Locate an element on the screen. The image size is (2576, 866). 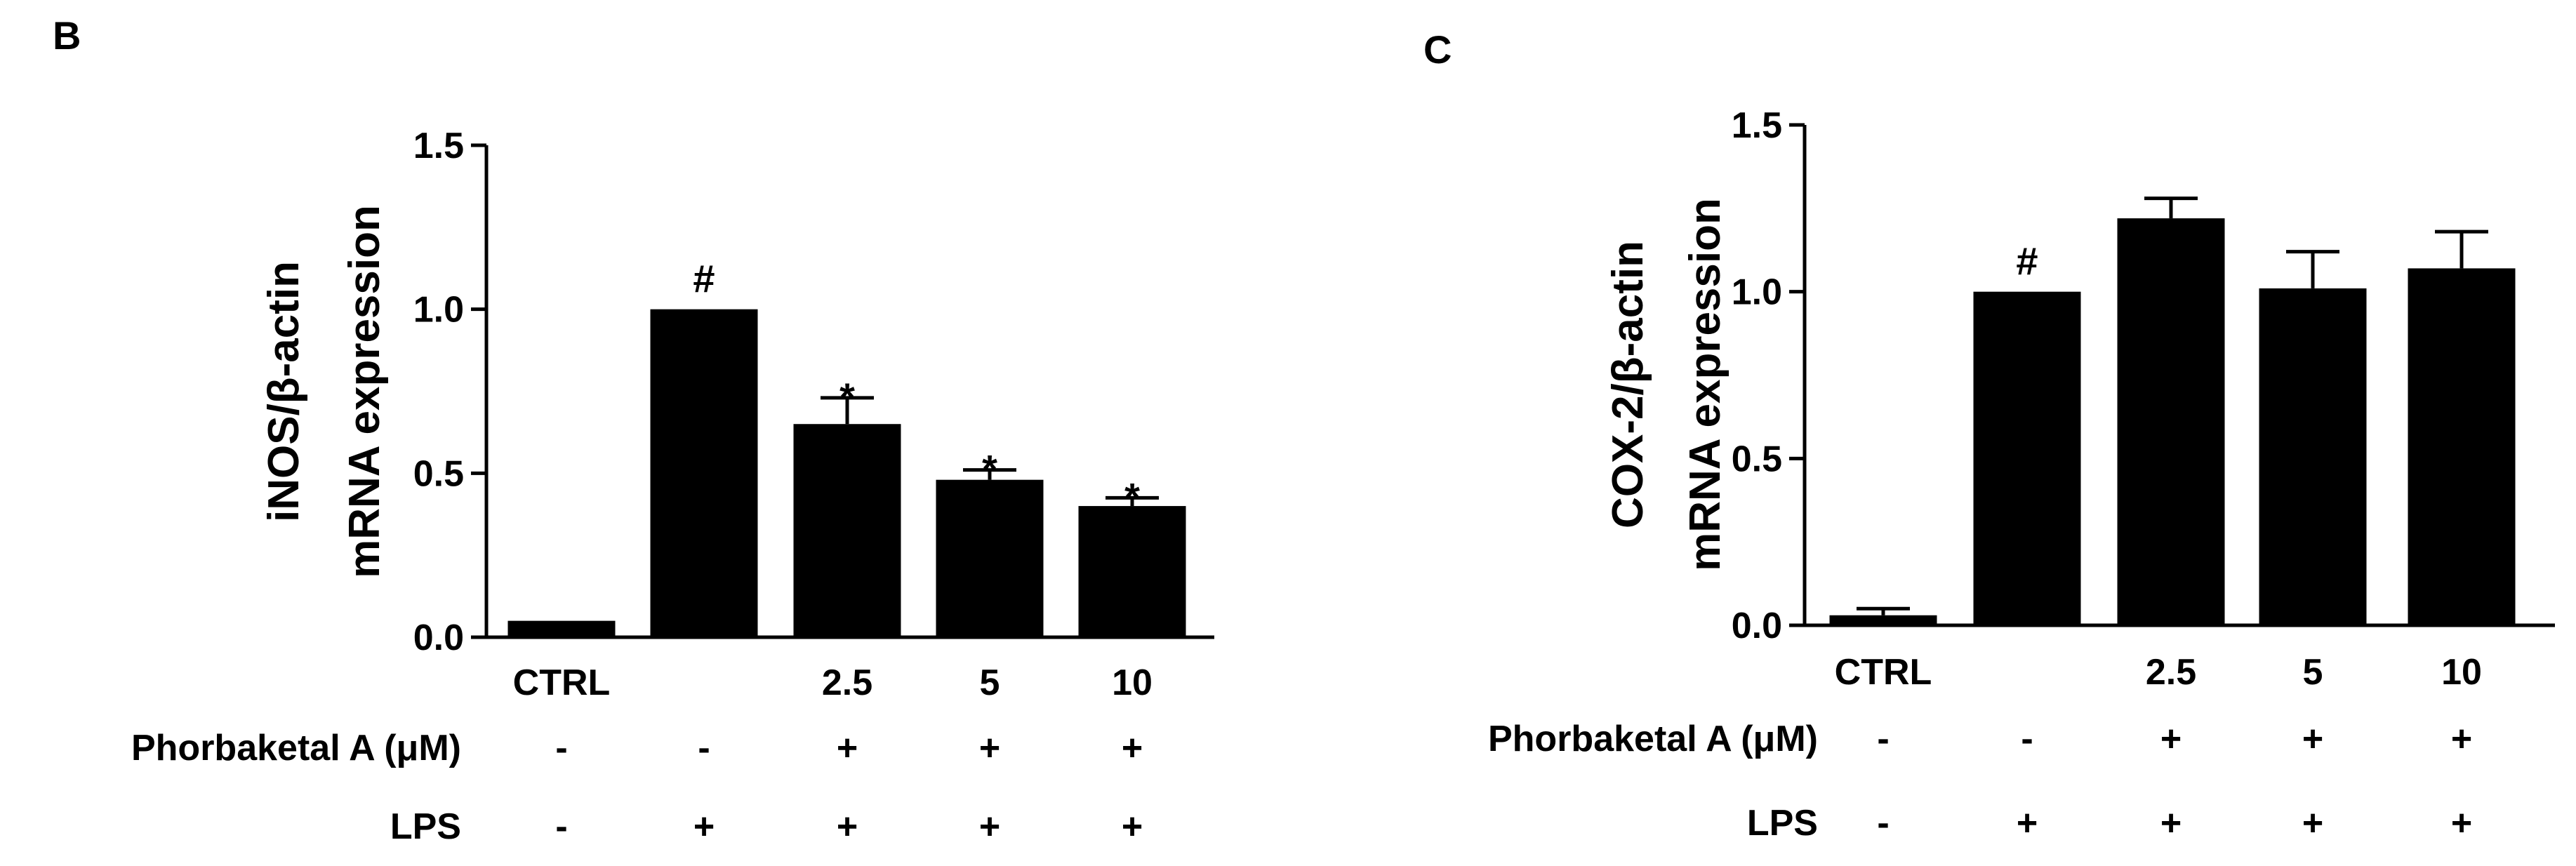
panel-label: B is located at coordinates (67, 35).